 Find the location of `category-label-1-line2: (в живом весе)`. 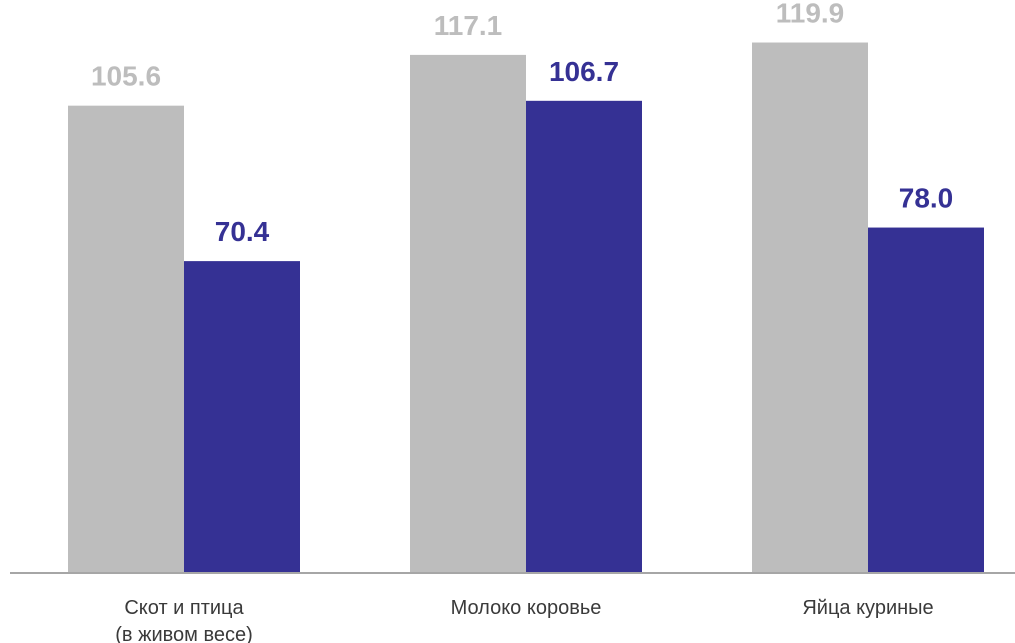

category-label-1-line2: (в живом весе) is located at coordinates (184, 633).